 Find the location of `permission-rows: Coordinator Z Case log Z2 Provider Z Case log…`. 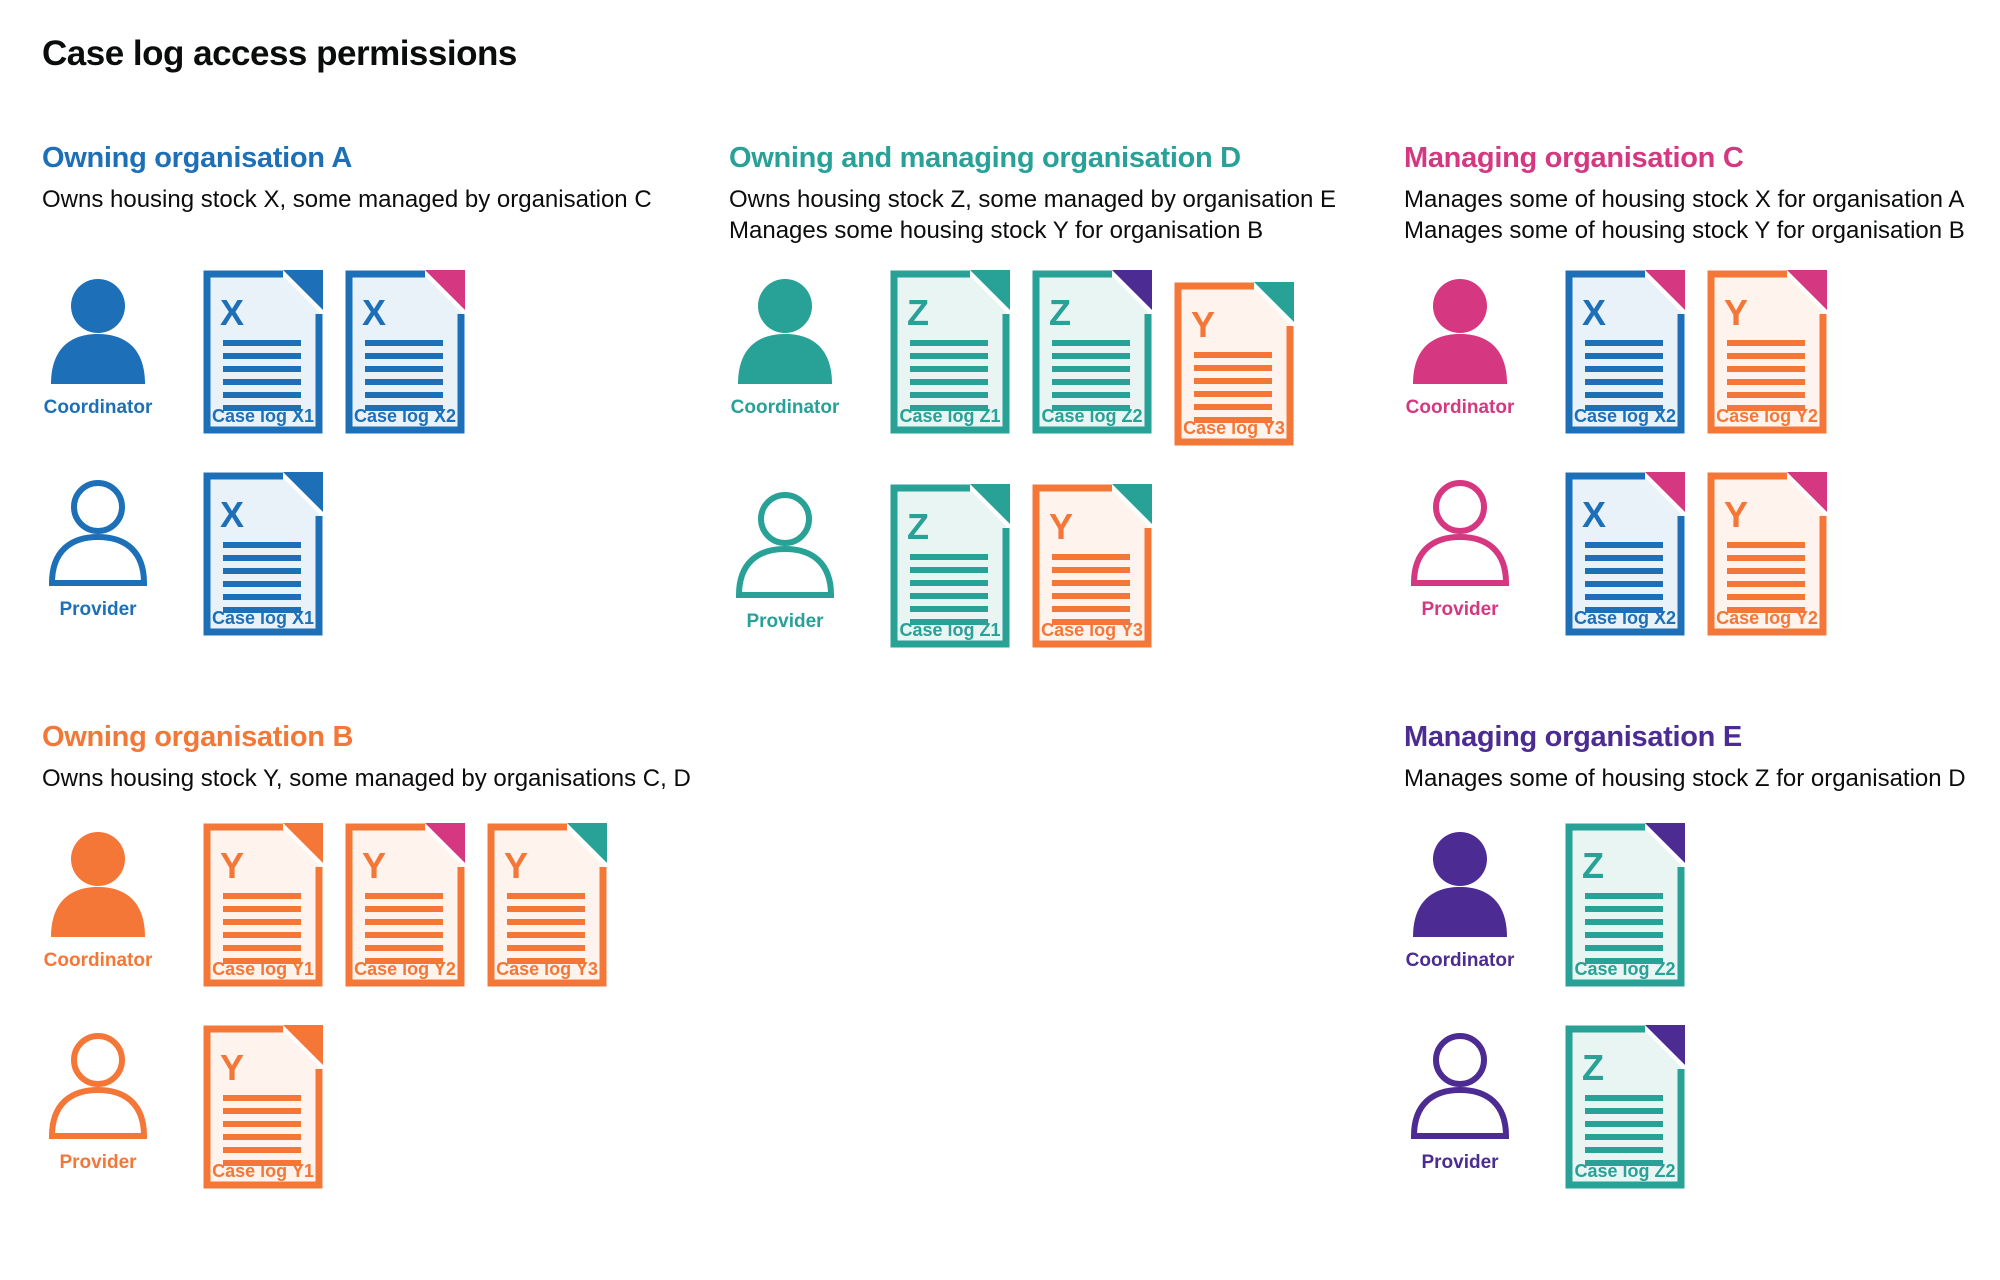

permission-rows: Coordinator Z Case log Z2 Provider Z Case log… is located at coordinates (1701, 1006).